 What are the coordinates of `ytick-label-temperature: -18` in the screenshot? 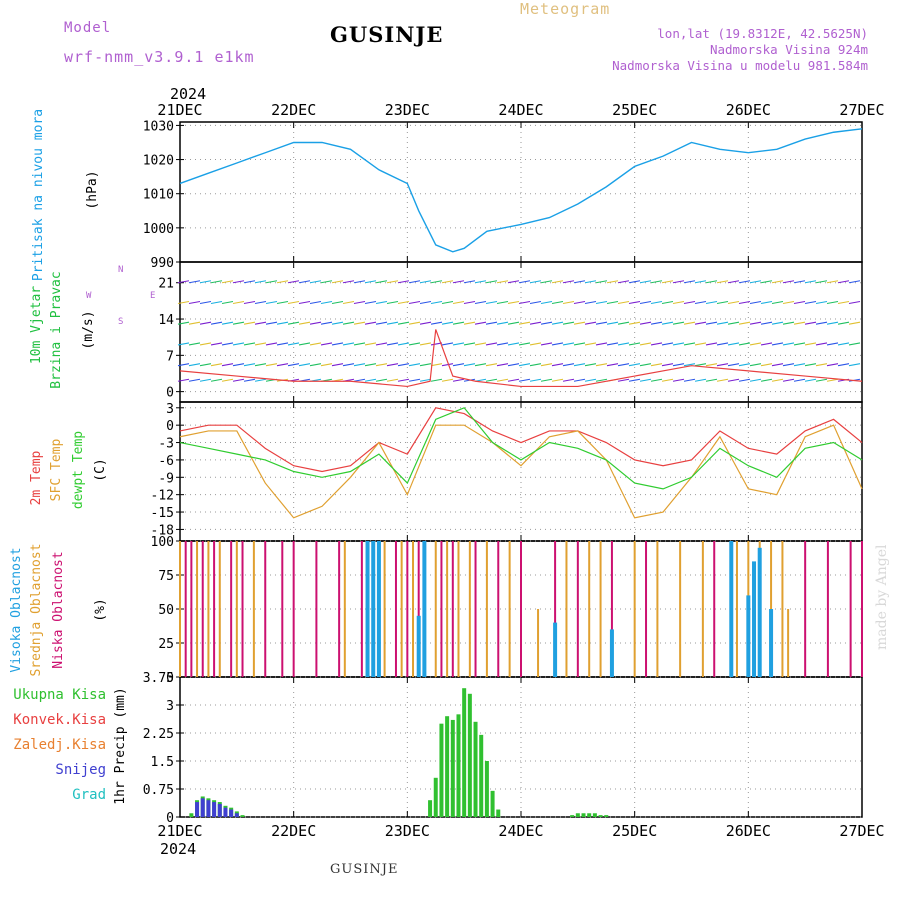 It's located at (162, 530).